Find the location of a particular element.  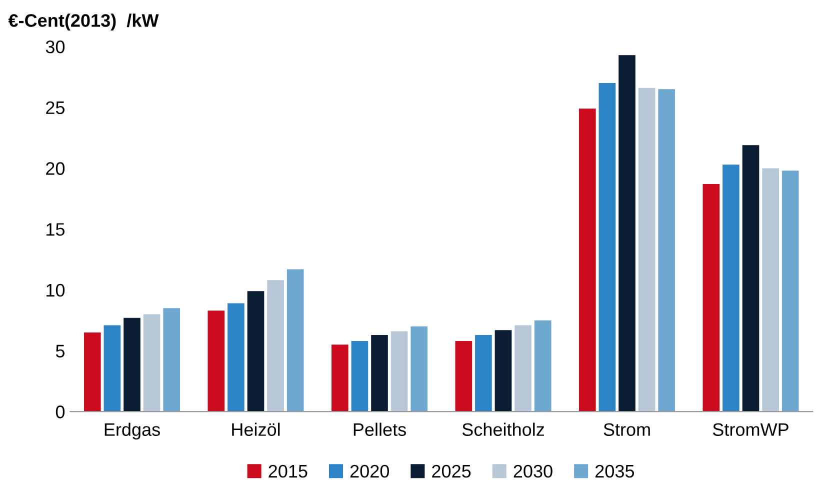

legend-label: 2020 is located at coordinates (369, 471).